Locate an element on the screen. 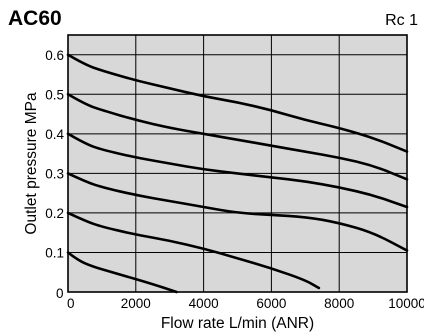 The image size is (424, 333). model-label: AC60 is located at coordinates (35, 18).